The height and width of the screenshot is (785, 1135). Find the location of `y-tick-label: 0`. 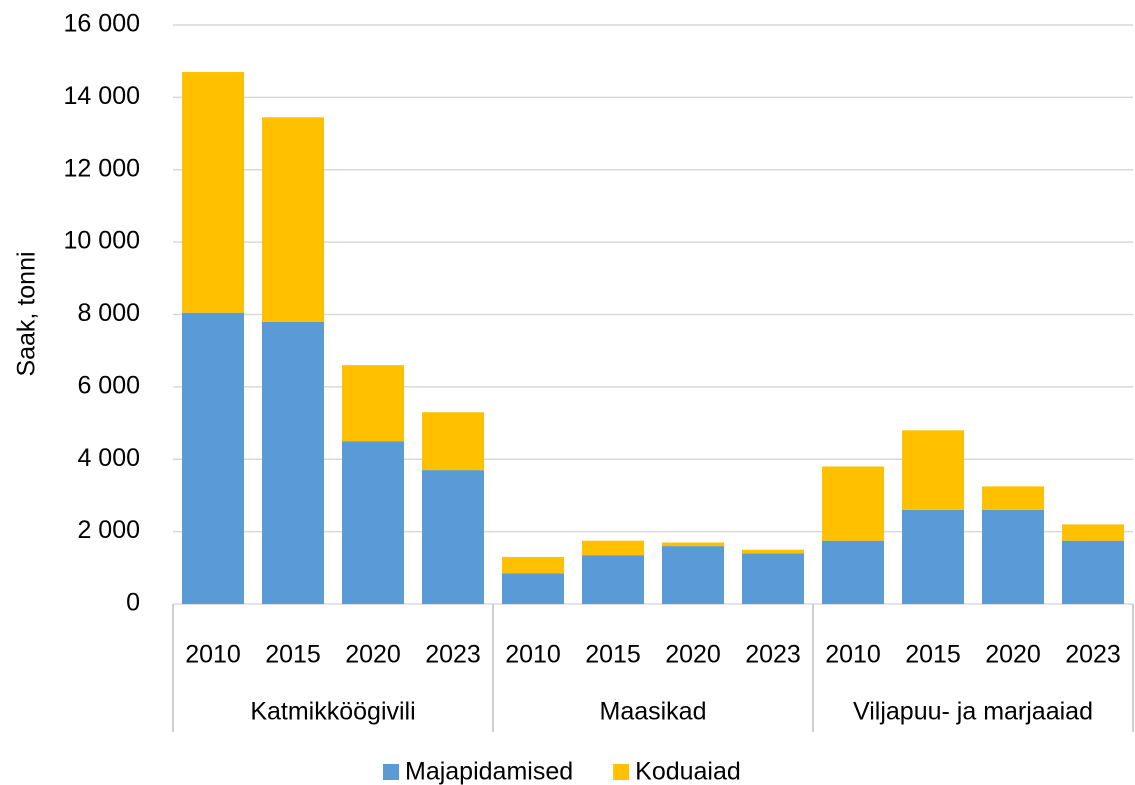

y-tick-label: 0 is located at coordinates (133, 603).